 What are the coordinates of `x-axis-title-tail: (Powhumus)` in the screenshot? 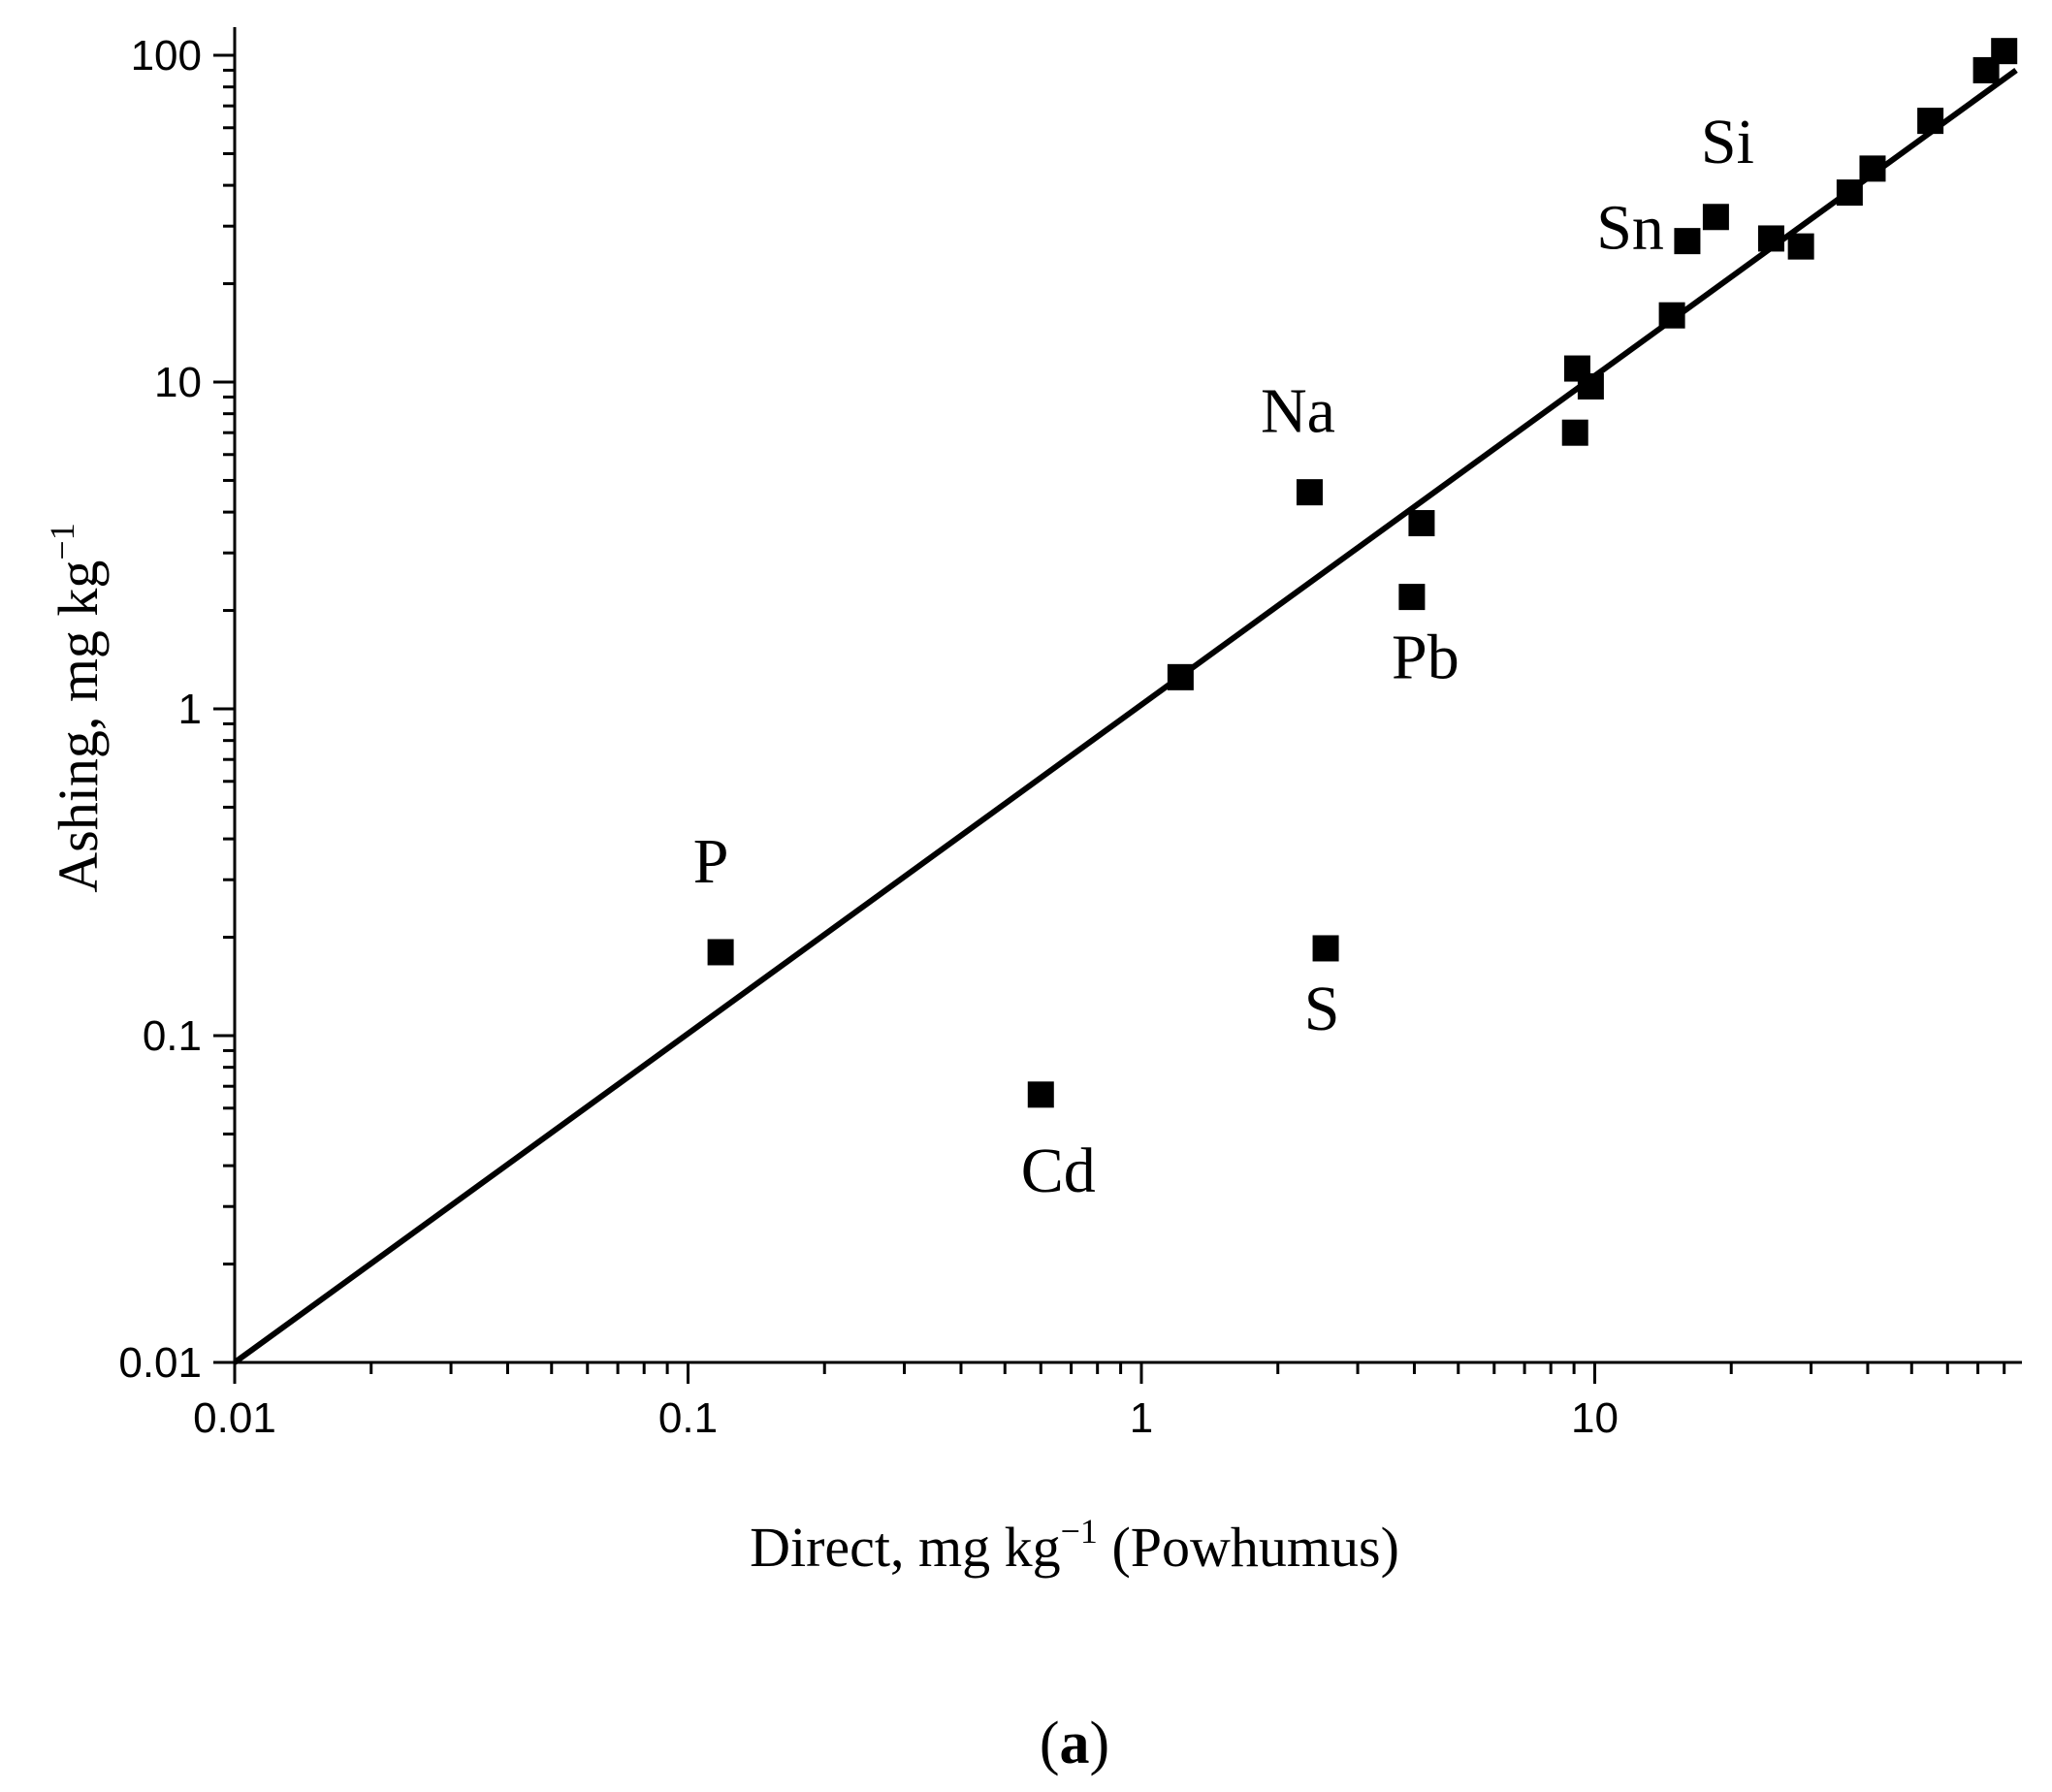 It's located at (1248, 1547).